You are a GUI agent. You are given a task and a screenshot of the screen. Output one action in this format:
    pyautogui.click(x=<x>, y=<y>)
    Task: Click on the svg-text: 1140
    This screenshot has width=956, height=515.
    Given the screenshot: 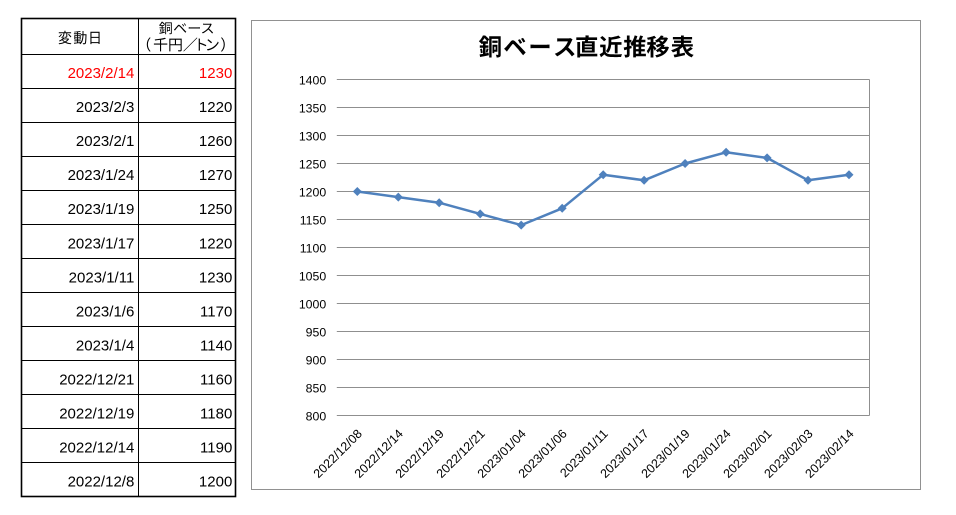 What is the action you would take?
    pyautogui.click(x=216, y=345)
    